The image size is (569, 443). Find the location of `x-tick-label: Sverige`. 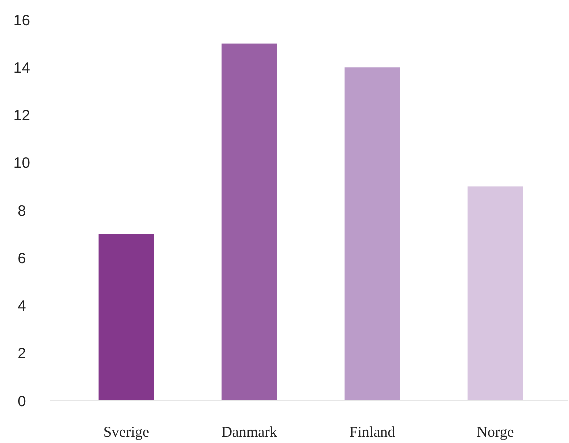

x-tick-label: Sverige is located at coordinates (127, 433).